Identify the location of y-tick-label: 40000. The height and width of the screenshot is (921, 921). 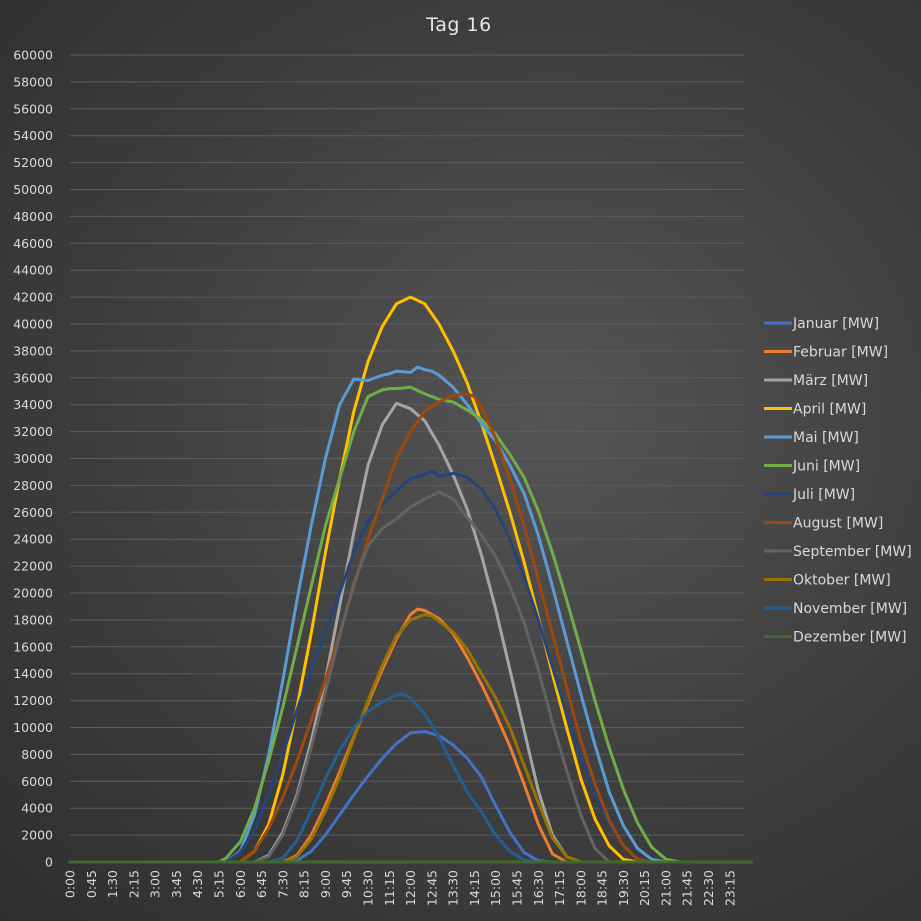
(33, 324).